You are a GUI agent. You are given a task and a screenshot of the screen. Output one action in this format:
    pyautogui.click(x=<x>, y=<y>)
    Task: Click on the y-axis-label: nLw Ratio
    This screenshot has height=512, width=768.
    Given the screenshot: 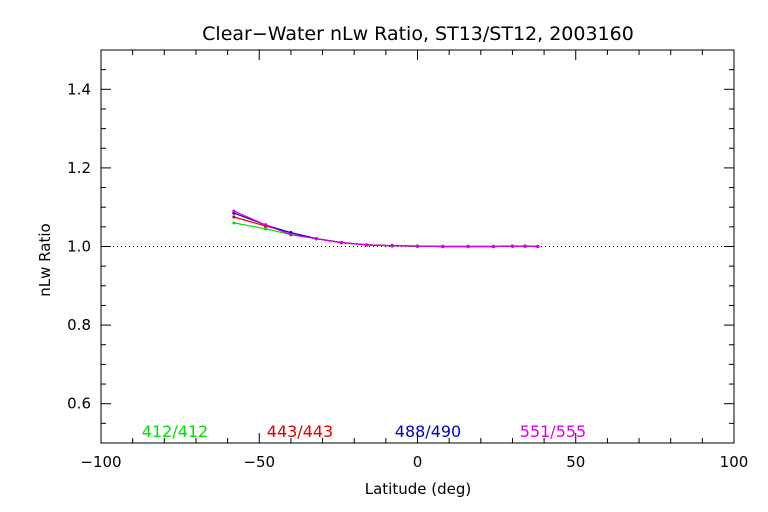 What is the action you would take?
    pyautogui.click(x=45, y=259)
    